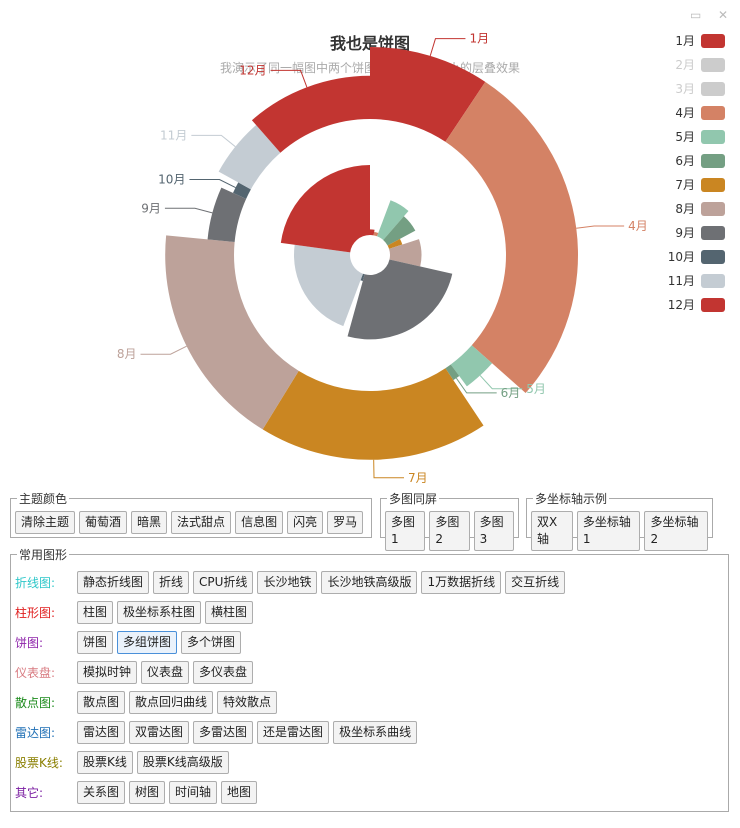 This screenshot has width=740, height=828. I want to click on multi-button-1: 多图1, so click(405, 531).